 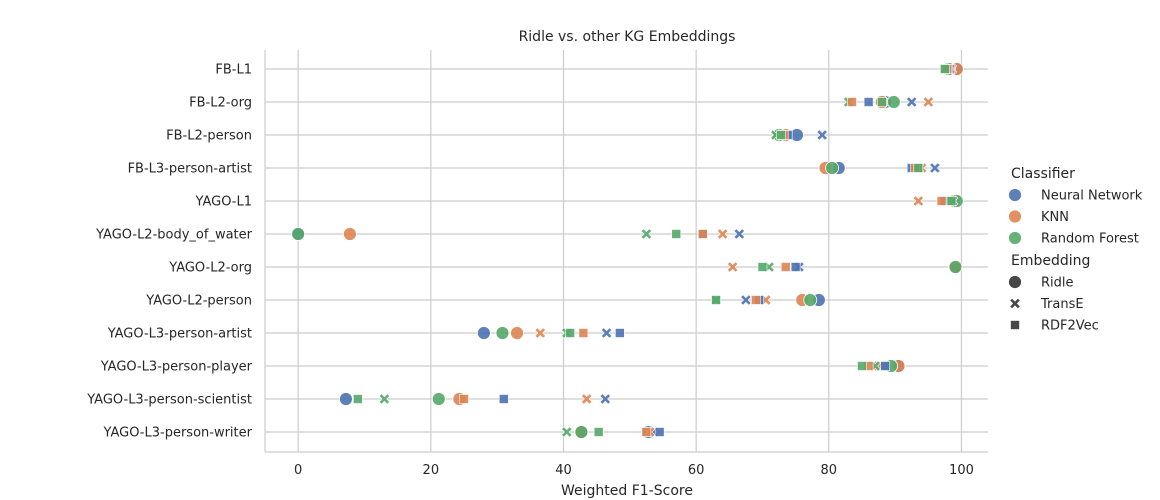 I want to click on x-axis-label: Weighted F1-Score, so click(x=627, y=491).